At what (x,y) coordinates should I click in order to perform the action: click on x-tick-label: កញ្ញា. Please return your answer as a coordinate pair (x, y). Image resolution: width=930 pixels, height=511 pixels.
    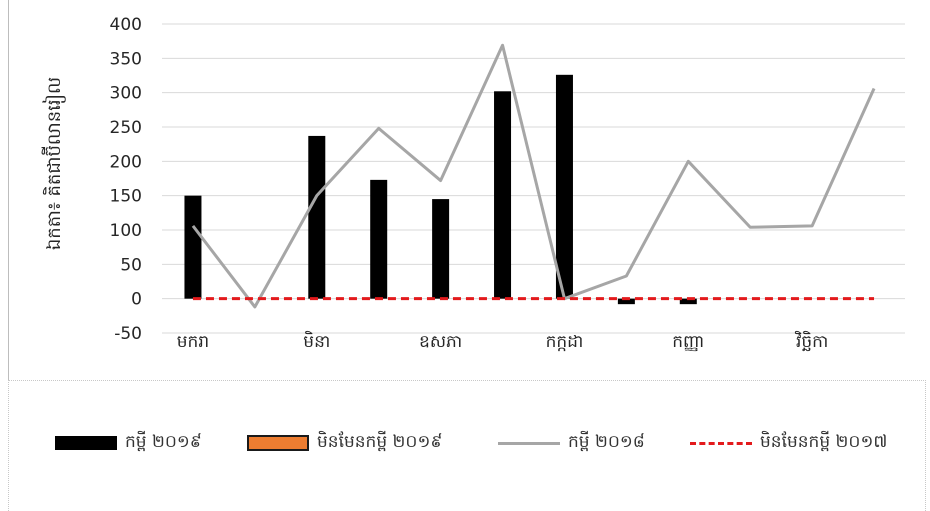
    Looking at the image, I should click on (688, 342).